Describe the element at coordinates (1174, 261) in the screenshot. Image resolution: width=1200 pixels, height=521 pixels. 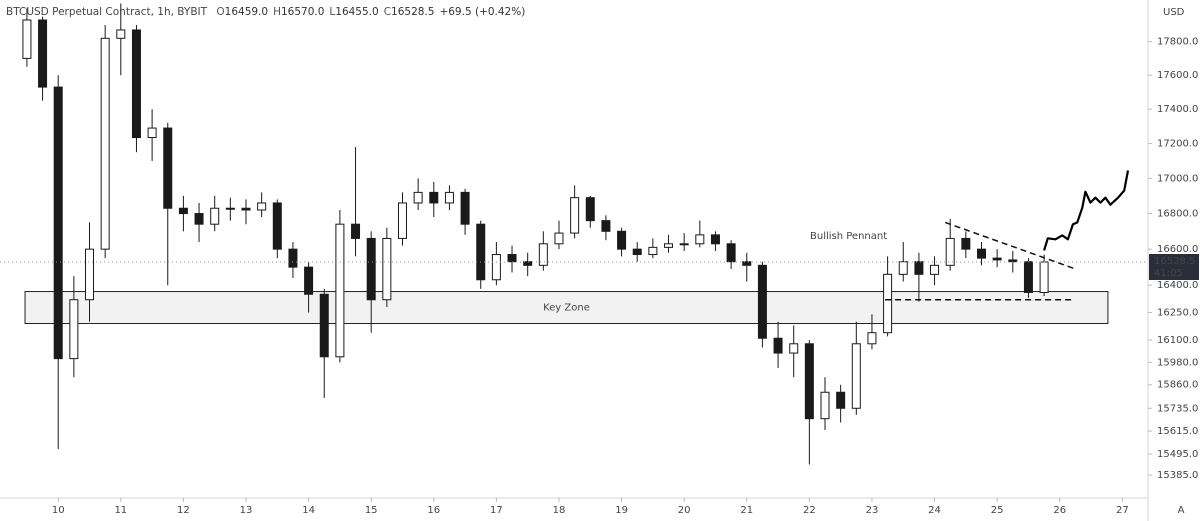
I see `last-price-label: 16528.5` at that location.